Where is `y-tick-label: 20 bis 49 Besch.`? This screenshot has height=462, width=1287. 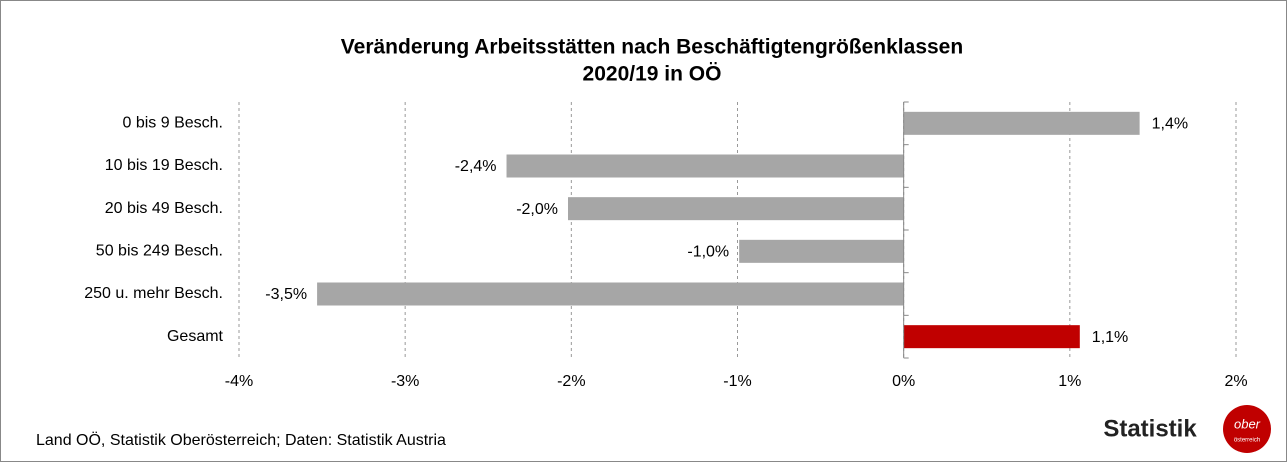 y-tick-label: 20 bis 49 Besch. is located at coordinates (164, 208).